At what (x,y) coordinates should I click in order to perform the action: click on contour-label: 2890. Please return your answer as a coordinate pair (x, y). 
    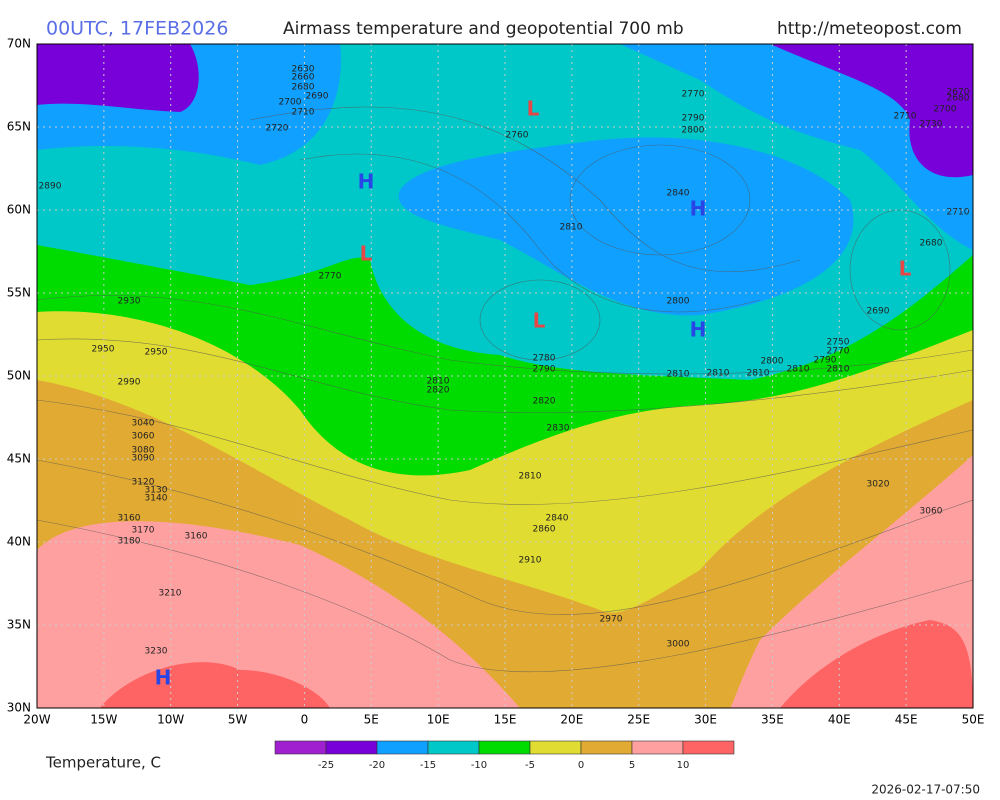
    Looking at the image, I should click on (50, 187).